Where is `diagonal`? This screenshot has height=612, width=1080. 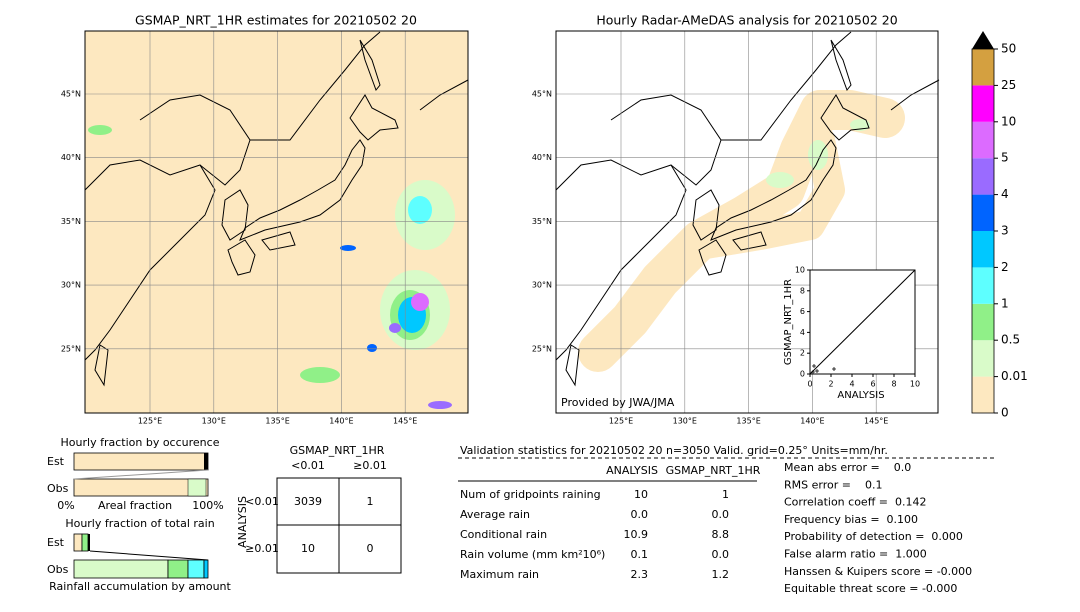
diagonal is located at coordinates (862, 322).